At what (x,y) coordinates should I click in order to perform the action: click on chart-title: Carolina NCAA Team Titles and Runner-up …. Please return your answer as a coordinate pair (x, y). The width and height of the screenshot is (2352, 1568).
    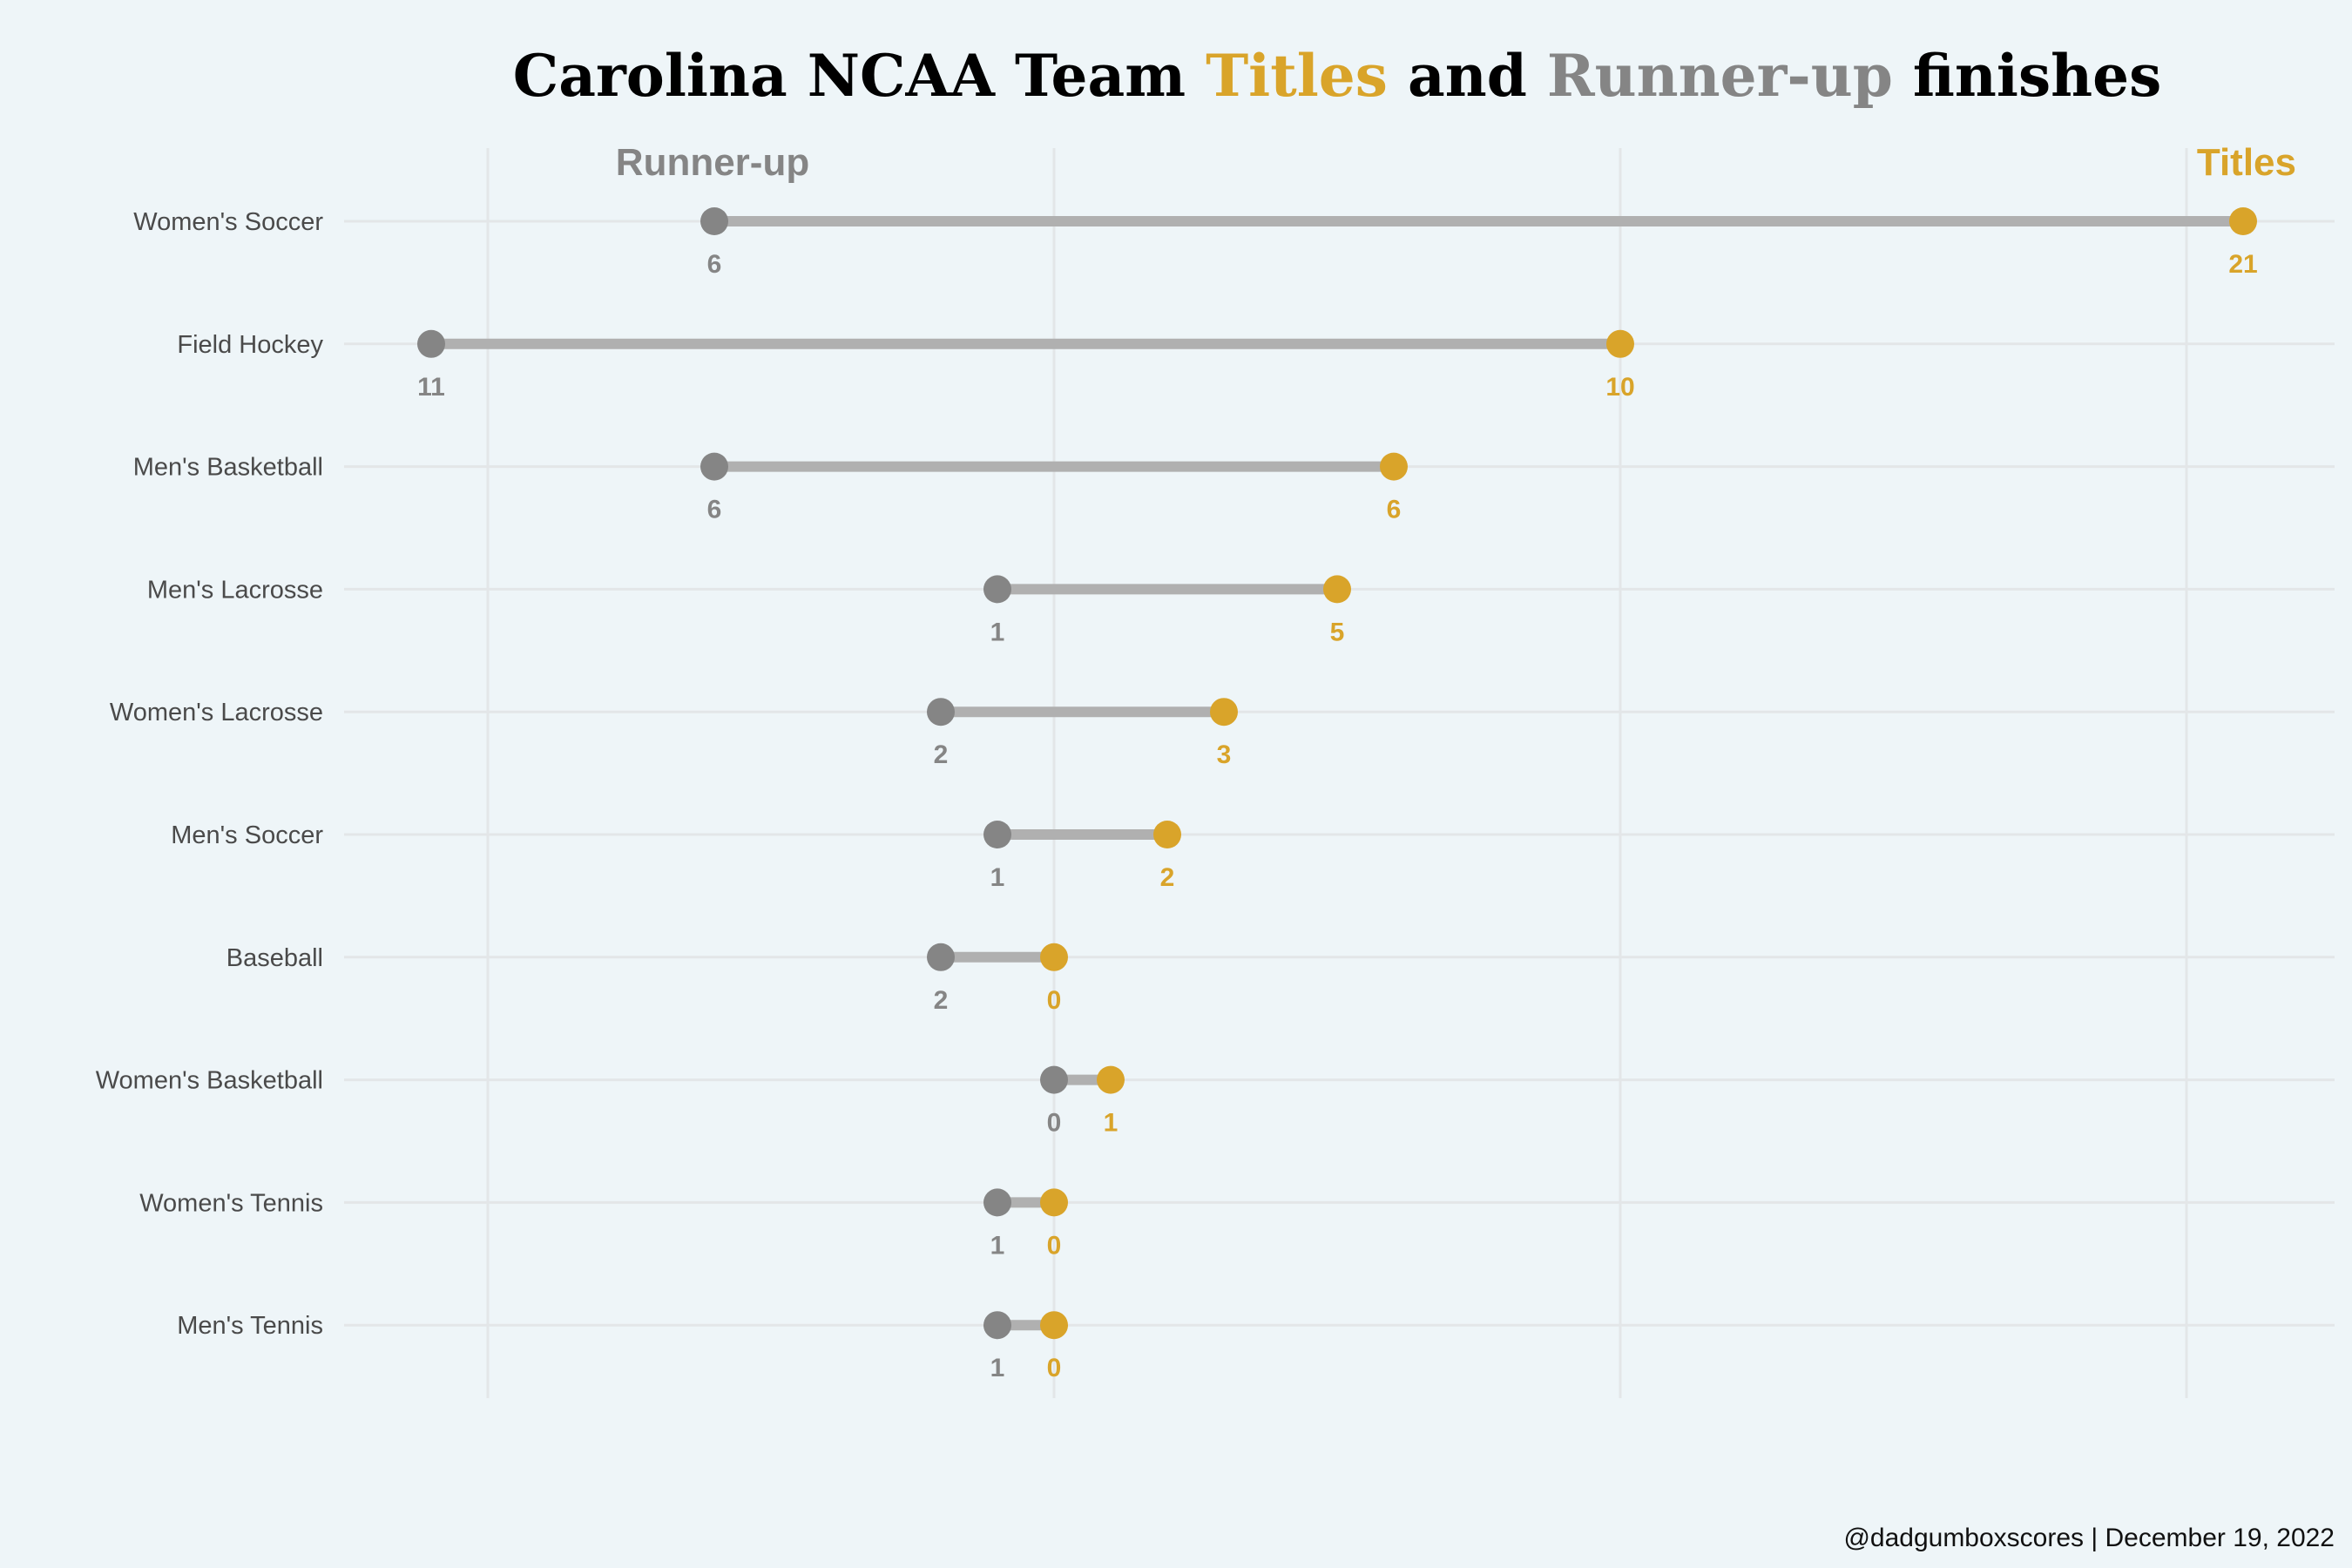
    Looking at the image, I should click on (1337, 76).